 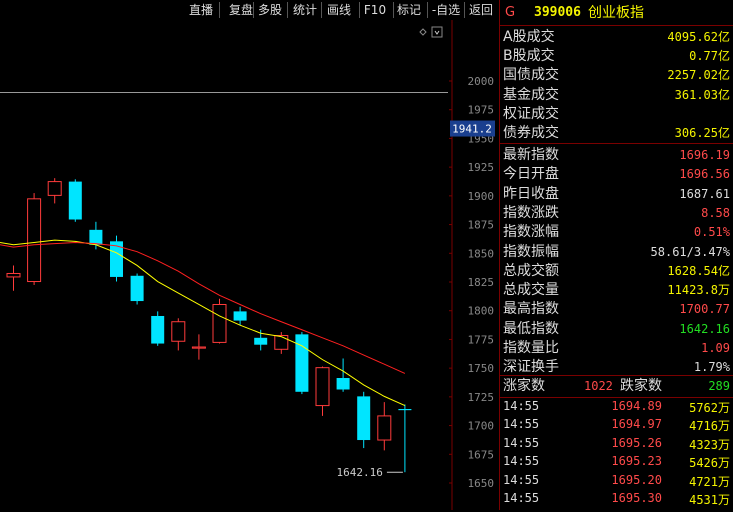 What do you see at coordinates (431, 32) in the screenshot?
I see `chevron-down-icon` at bounding box center [431, 32].